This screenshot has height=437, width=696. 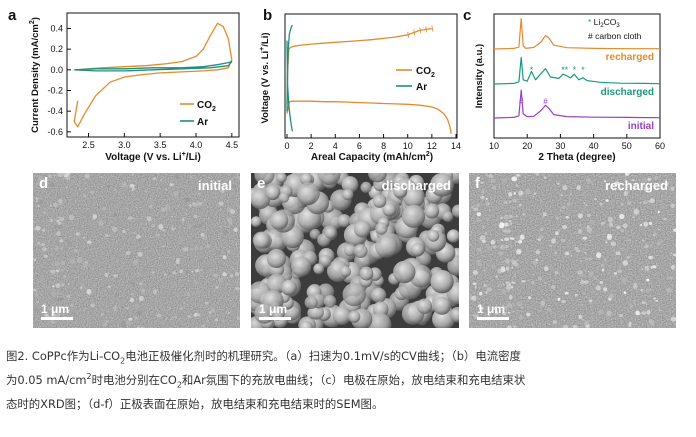 I want to click on panel-c-legend: * Li2CO3 # carbon cloth, so click(x=615, y=29).